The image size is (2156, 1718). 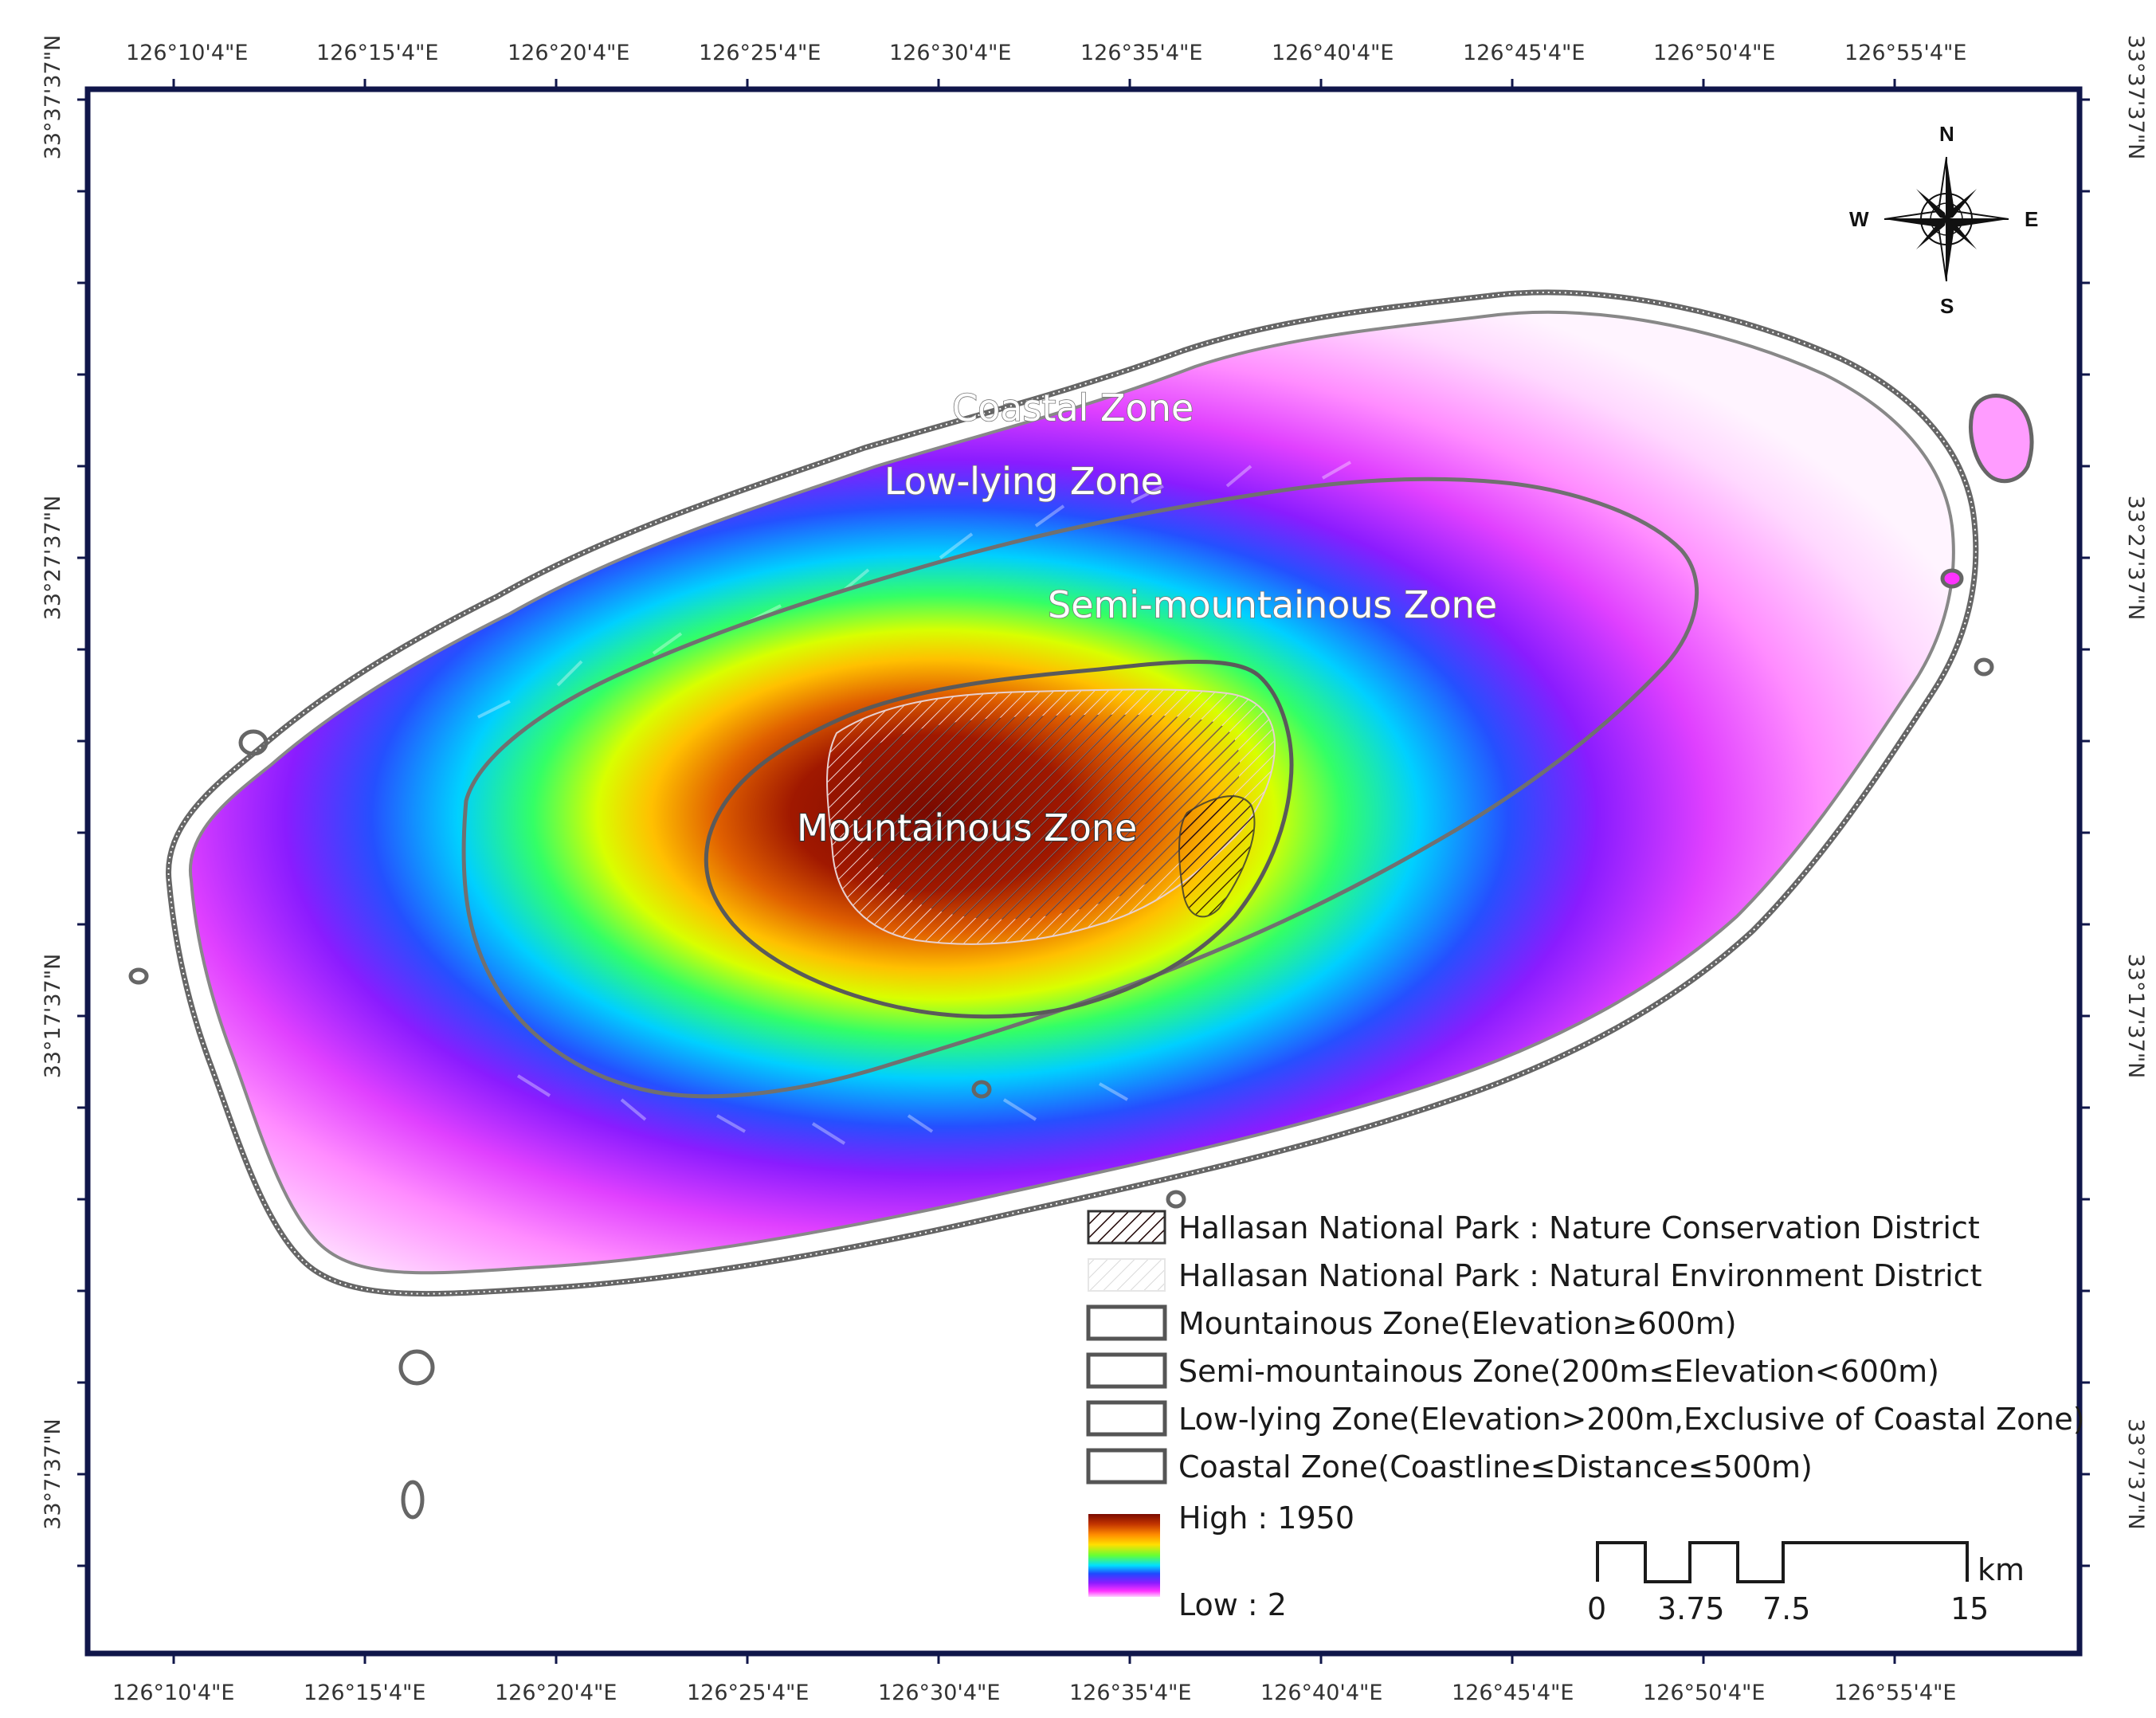 What do you see at coordinates (2135, 97) in the screenshot?
I see `right-latitude-label: 33°37'37"N` at bounding box center [2135, 97].